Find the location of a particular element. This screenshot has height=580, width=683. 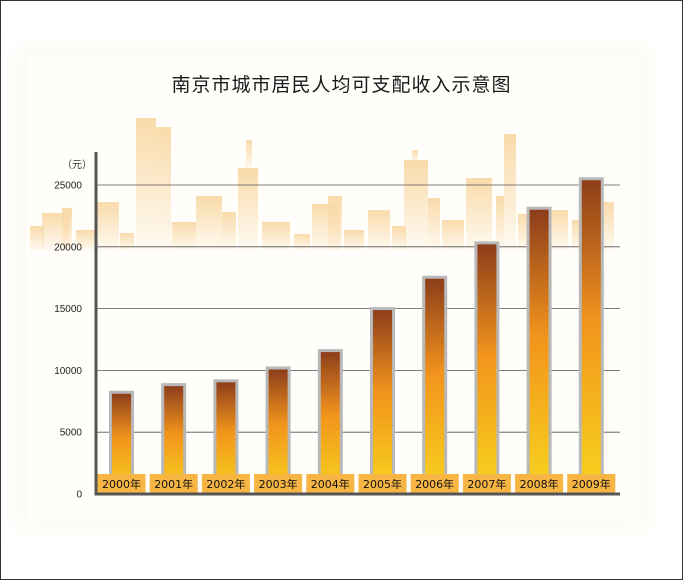

category-label-box-2003年 is located at coordinates (278, 483).